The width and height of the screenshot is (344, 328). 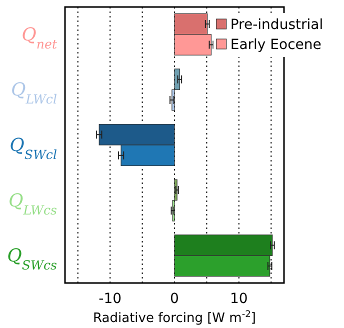 What do you see at coordinates (110, 299) in the screenshot?
I see `x-tick-label: -10` at bounding box center [110, 299].